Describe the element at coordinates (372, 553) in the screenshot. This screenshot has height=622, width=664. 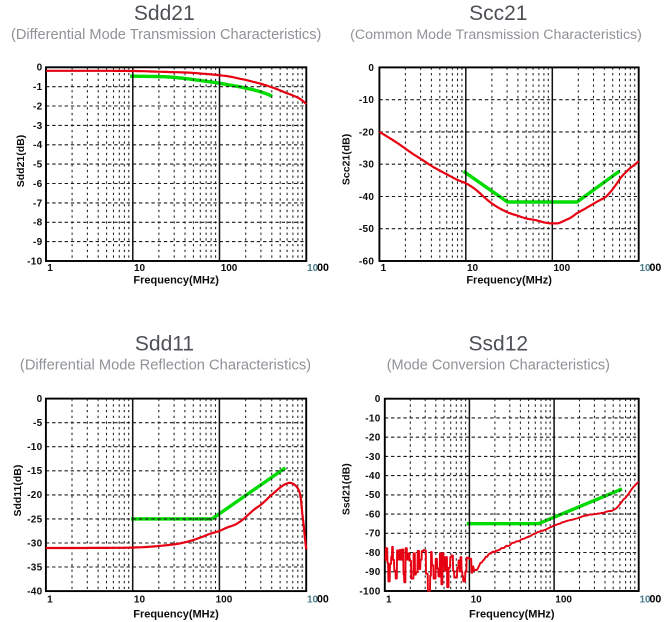
I see `svg-text: -80` at that location.